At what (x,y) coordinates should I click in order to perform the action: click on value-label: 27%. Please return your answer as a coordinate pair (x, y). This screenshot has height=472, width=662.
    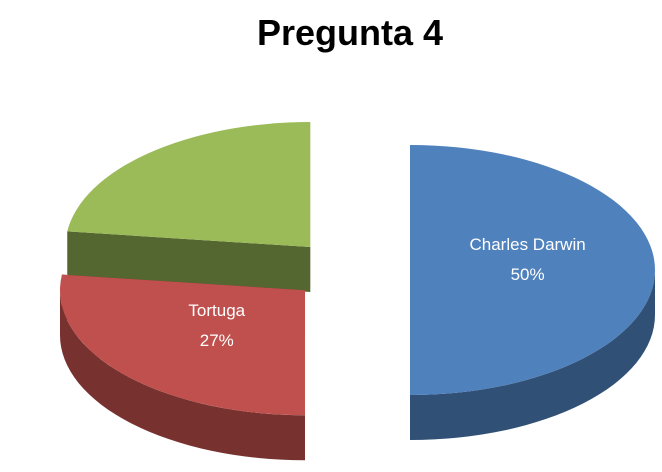
    Looking at the image, I should click on (216, 340).